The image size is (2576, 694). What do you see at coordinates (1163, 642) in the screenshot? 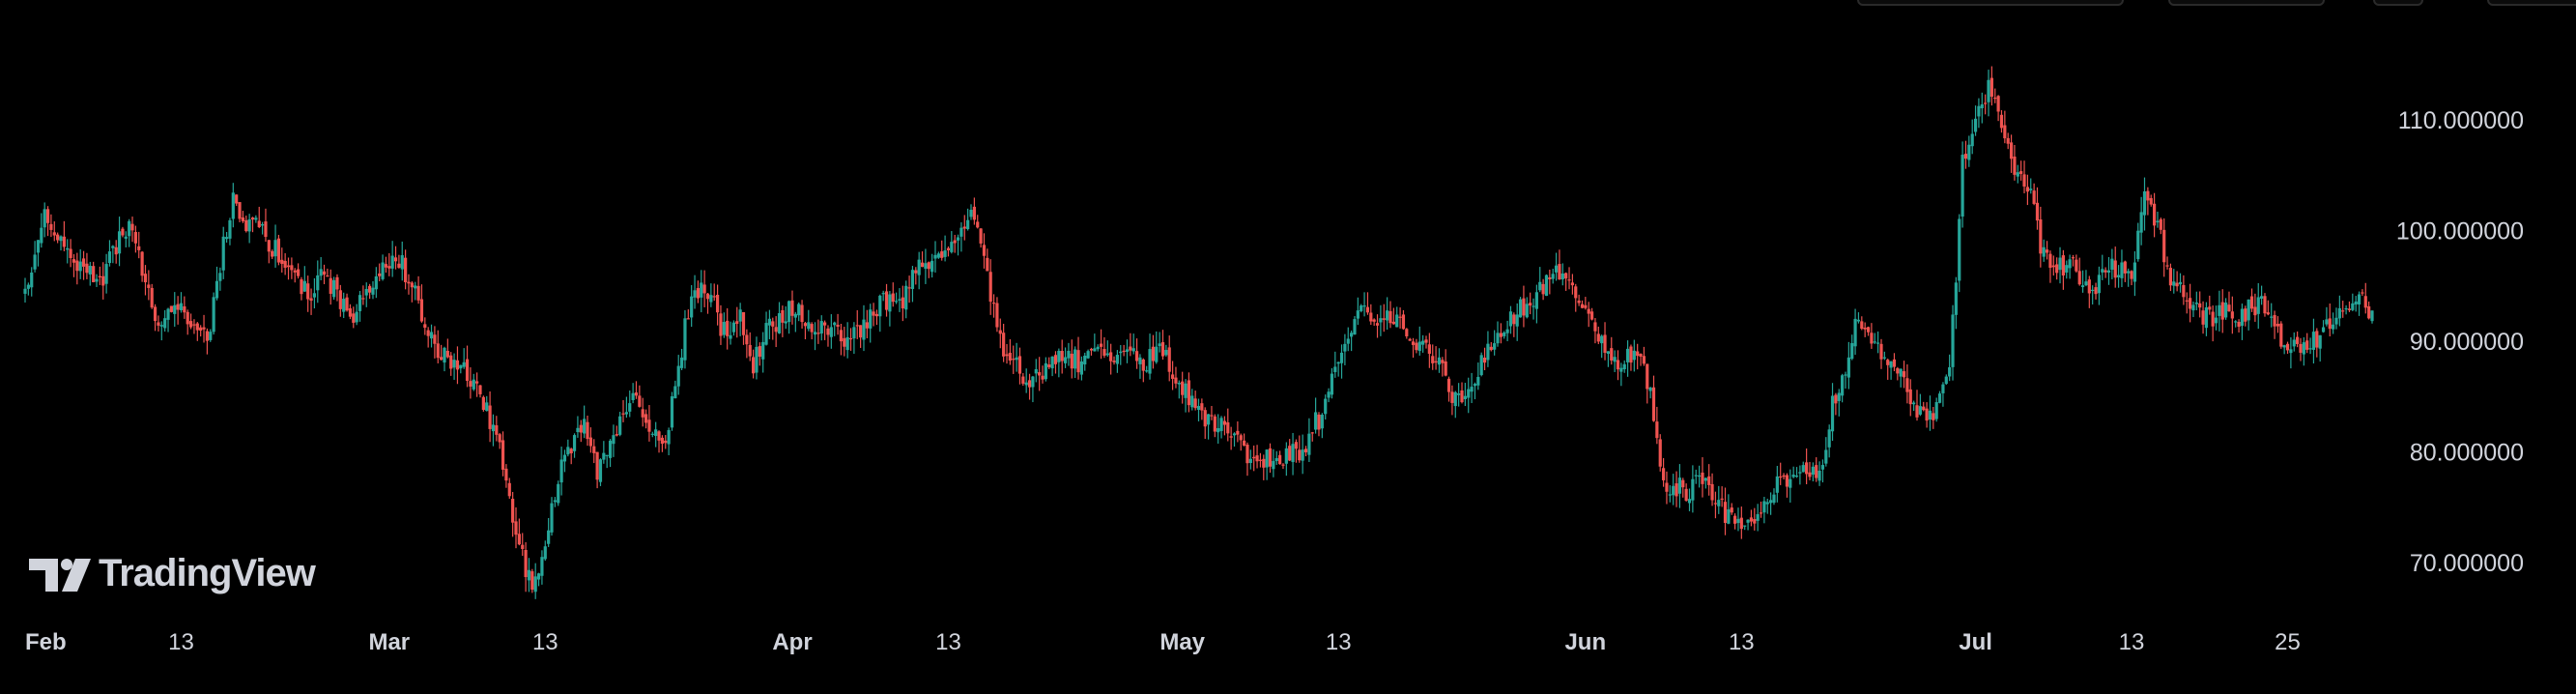
I see `time-axis: Feb 13 Mar 13 Apr 13 May 13 Jun 13 Jul 13 25` at bounding box center [1163, 642].